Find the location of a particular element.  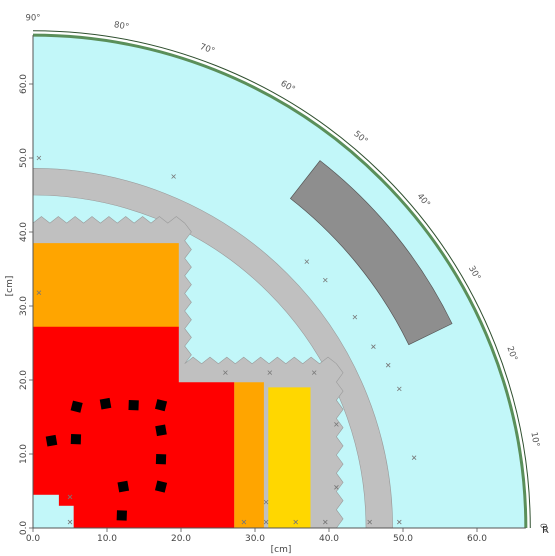

angle-label: 20° is located at coordinates (511, 354).